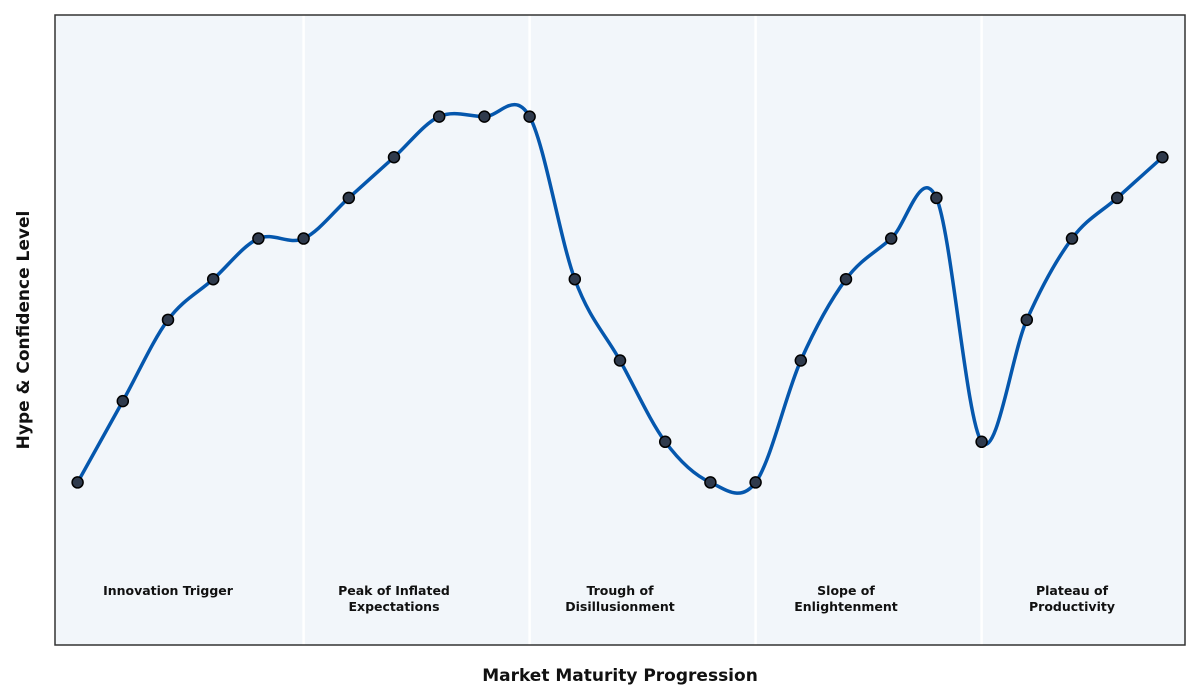 The width and height of the screenshot is (1200, 700). Describe the element at coordinates (24, 330) in the screenshot. I see `y-axis-label: Hype & Confidence Level` at that location.